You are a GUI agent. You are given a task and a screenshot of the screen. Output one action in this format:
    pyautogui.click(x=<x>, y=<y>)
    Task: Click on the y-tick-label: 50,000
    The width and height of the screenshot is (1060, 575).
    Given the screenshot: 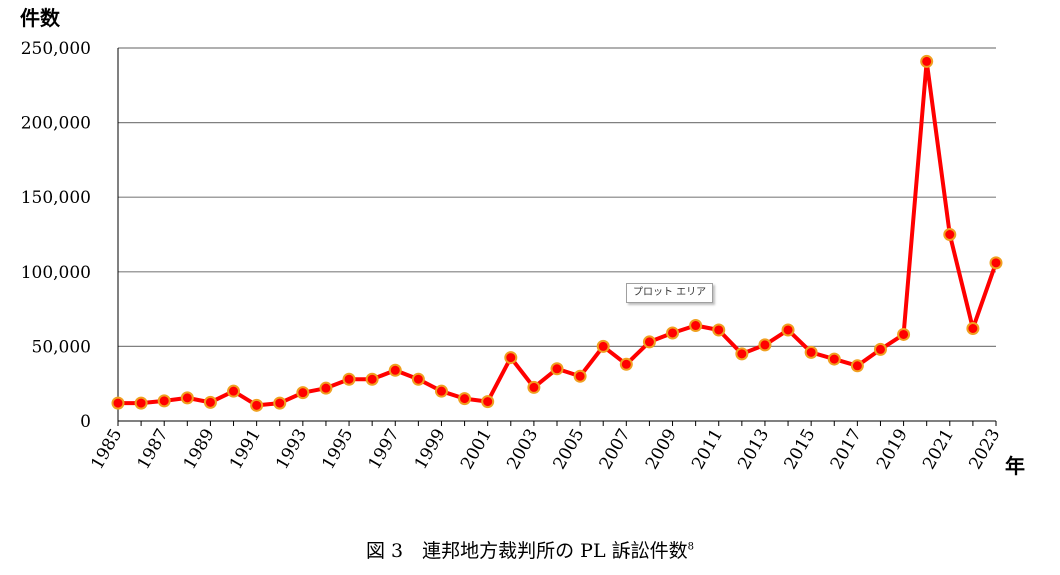 What is the action you would take?
    pyautogui.click(x=61, y=347)
    